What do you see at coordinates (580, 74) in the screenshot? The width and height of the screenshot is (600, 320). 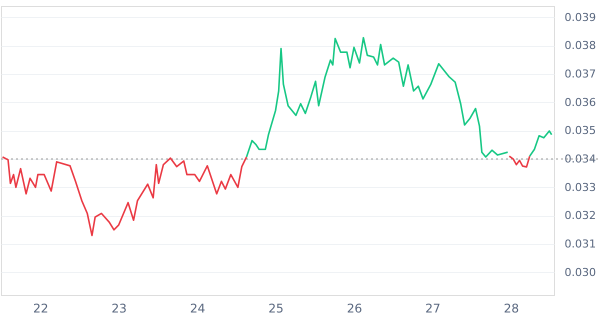 I see `y-tick-label: 0.037` at bounding box center [580, 74].